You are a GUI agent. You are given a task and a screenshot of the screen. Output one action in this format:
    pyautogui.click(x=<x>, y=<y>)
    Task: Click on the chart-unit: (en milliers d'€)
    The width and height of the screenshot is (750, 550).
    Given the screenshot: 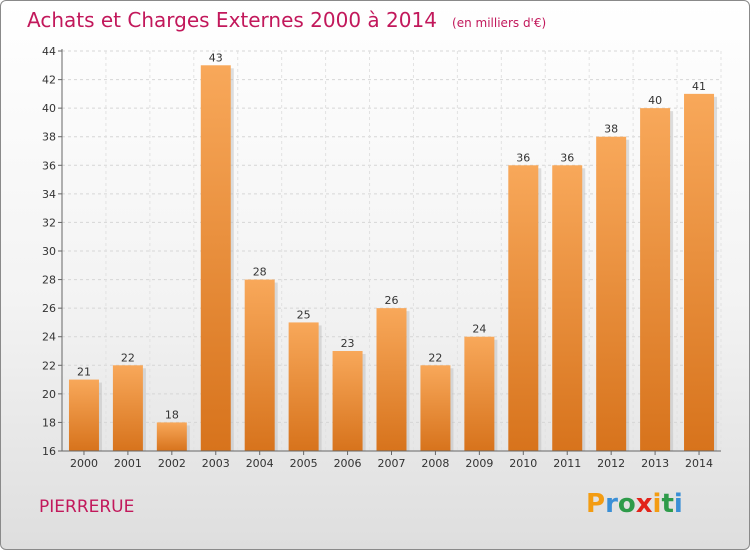 What is the action you would take?
    pyautogui.click(x=499, y=23)
    